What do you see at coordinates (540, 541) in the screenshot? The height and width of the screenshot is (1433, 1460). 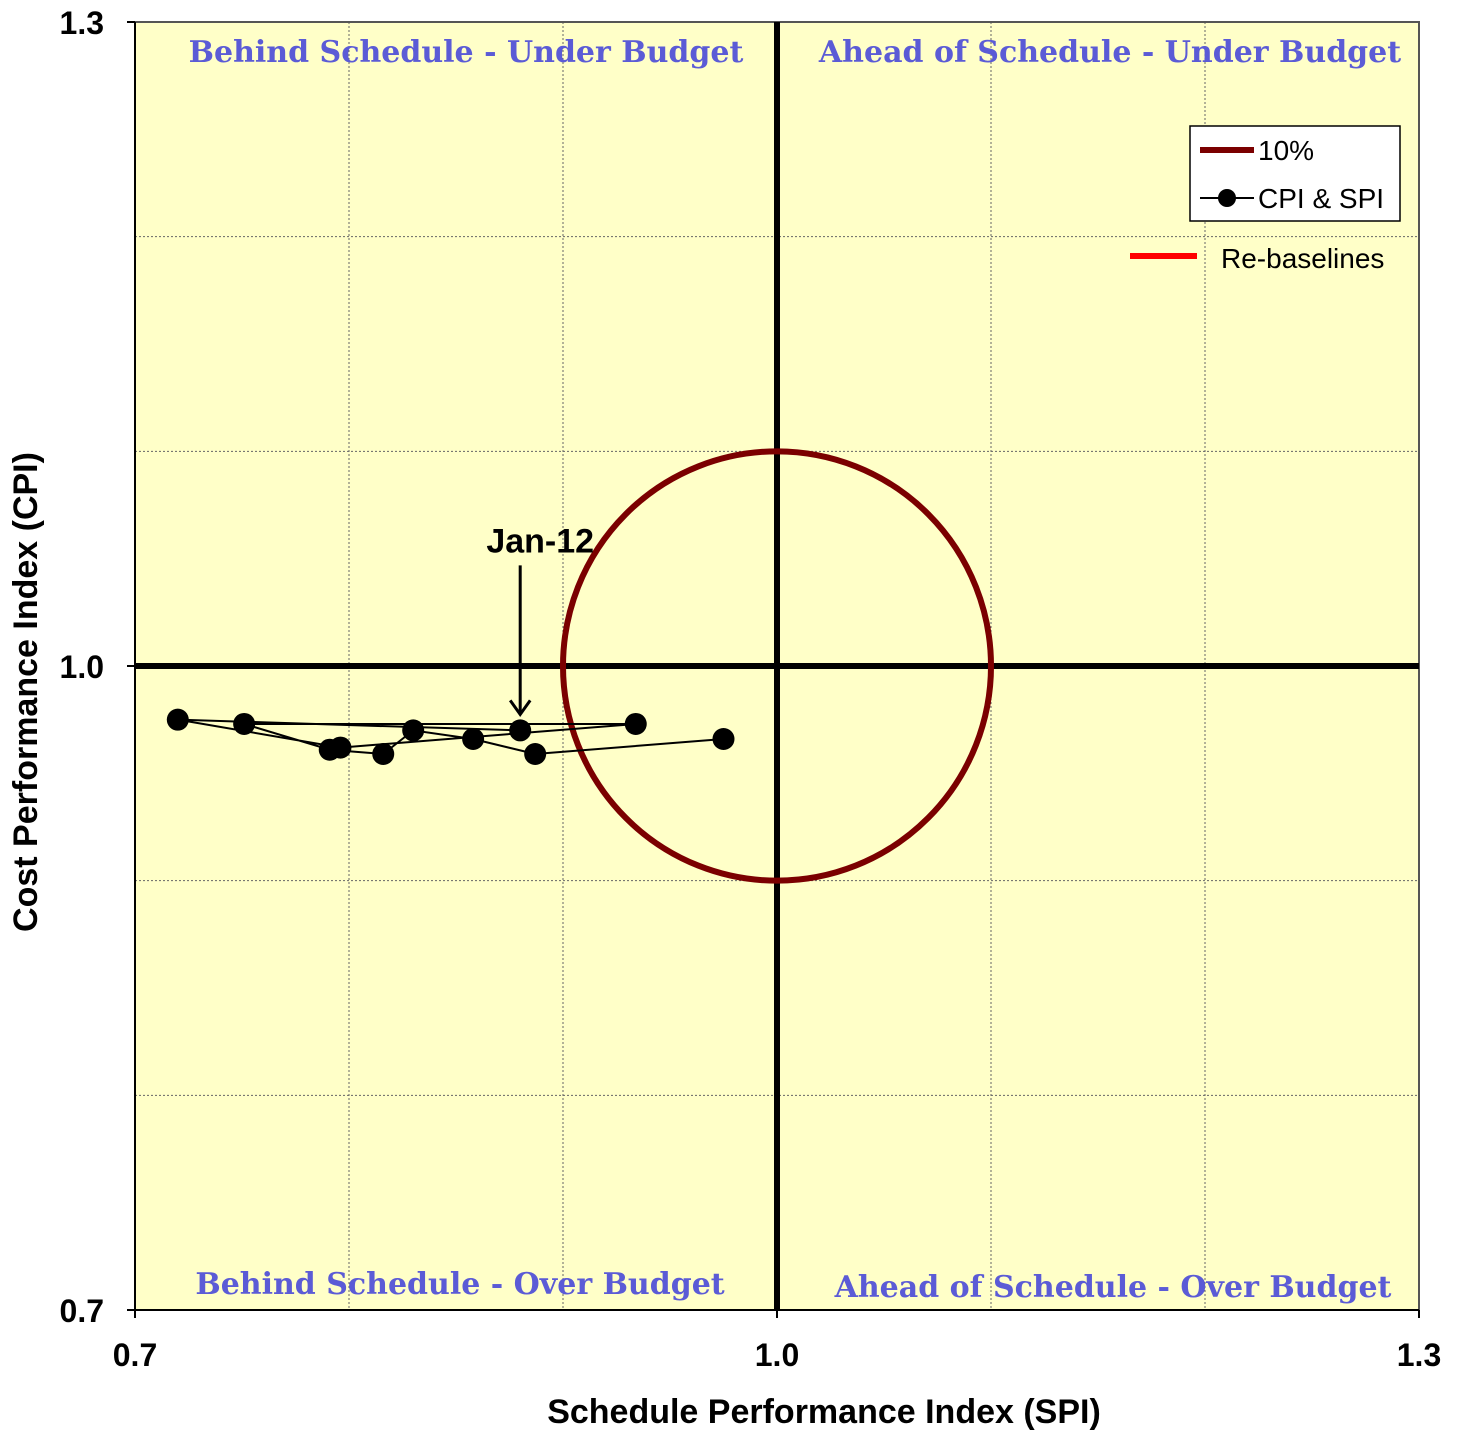 I see `annotation-jan-12: Jan-12` at bounding box center [540, 541].